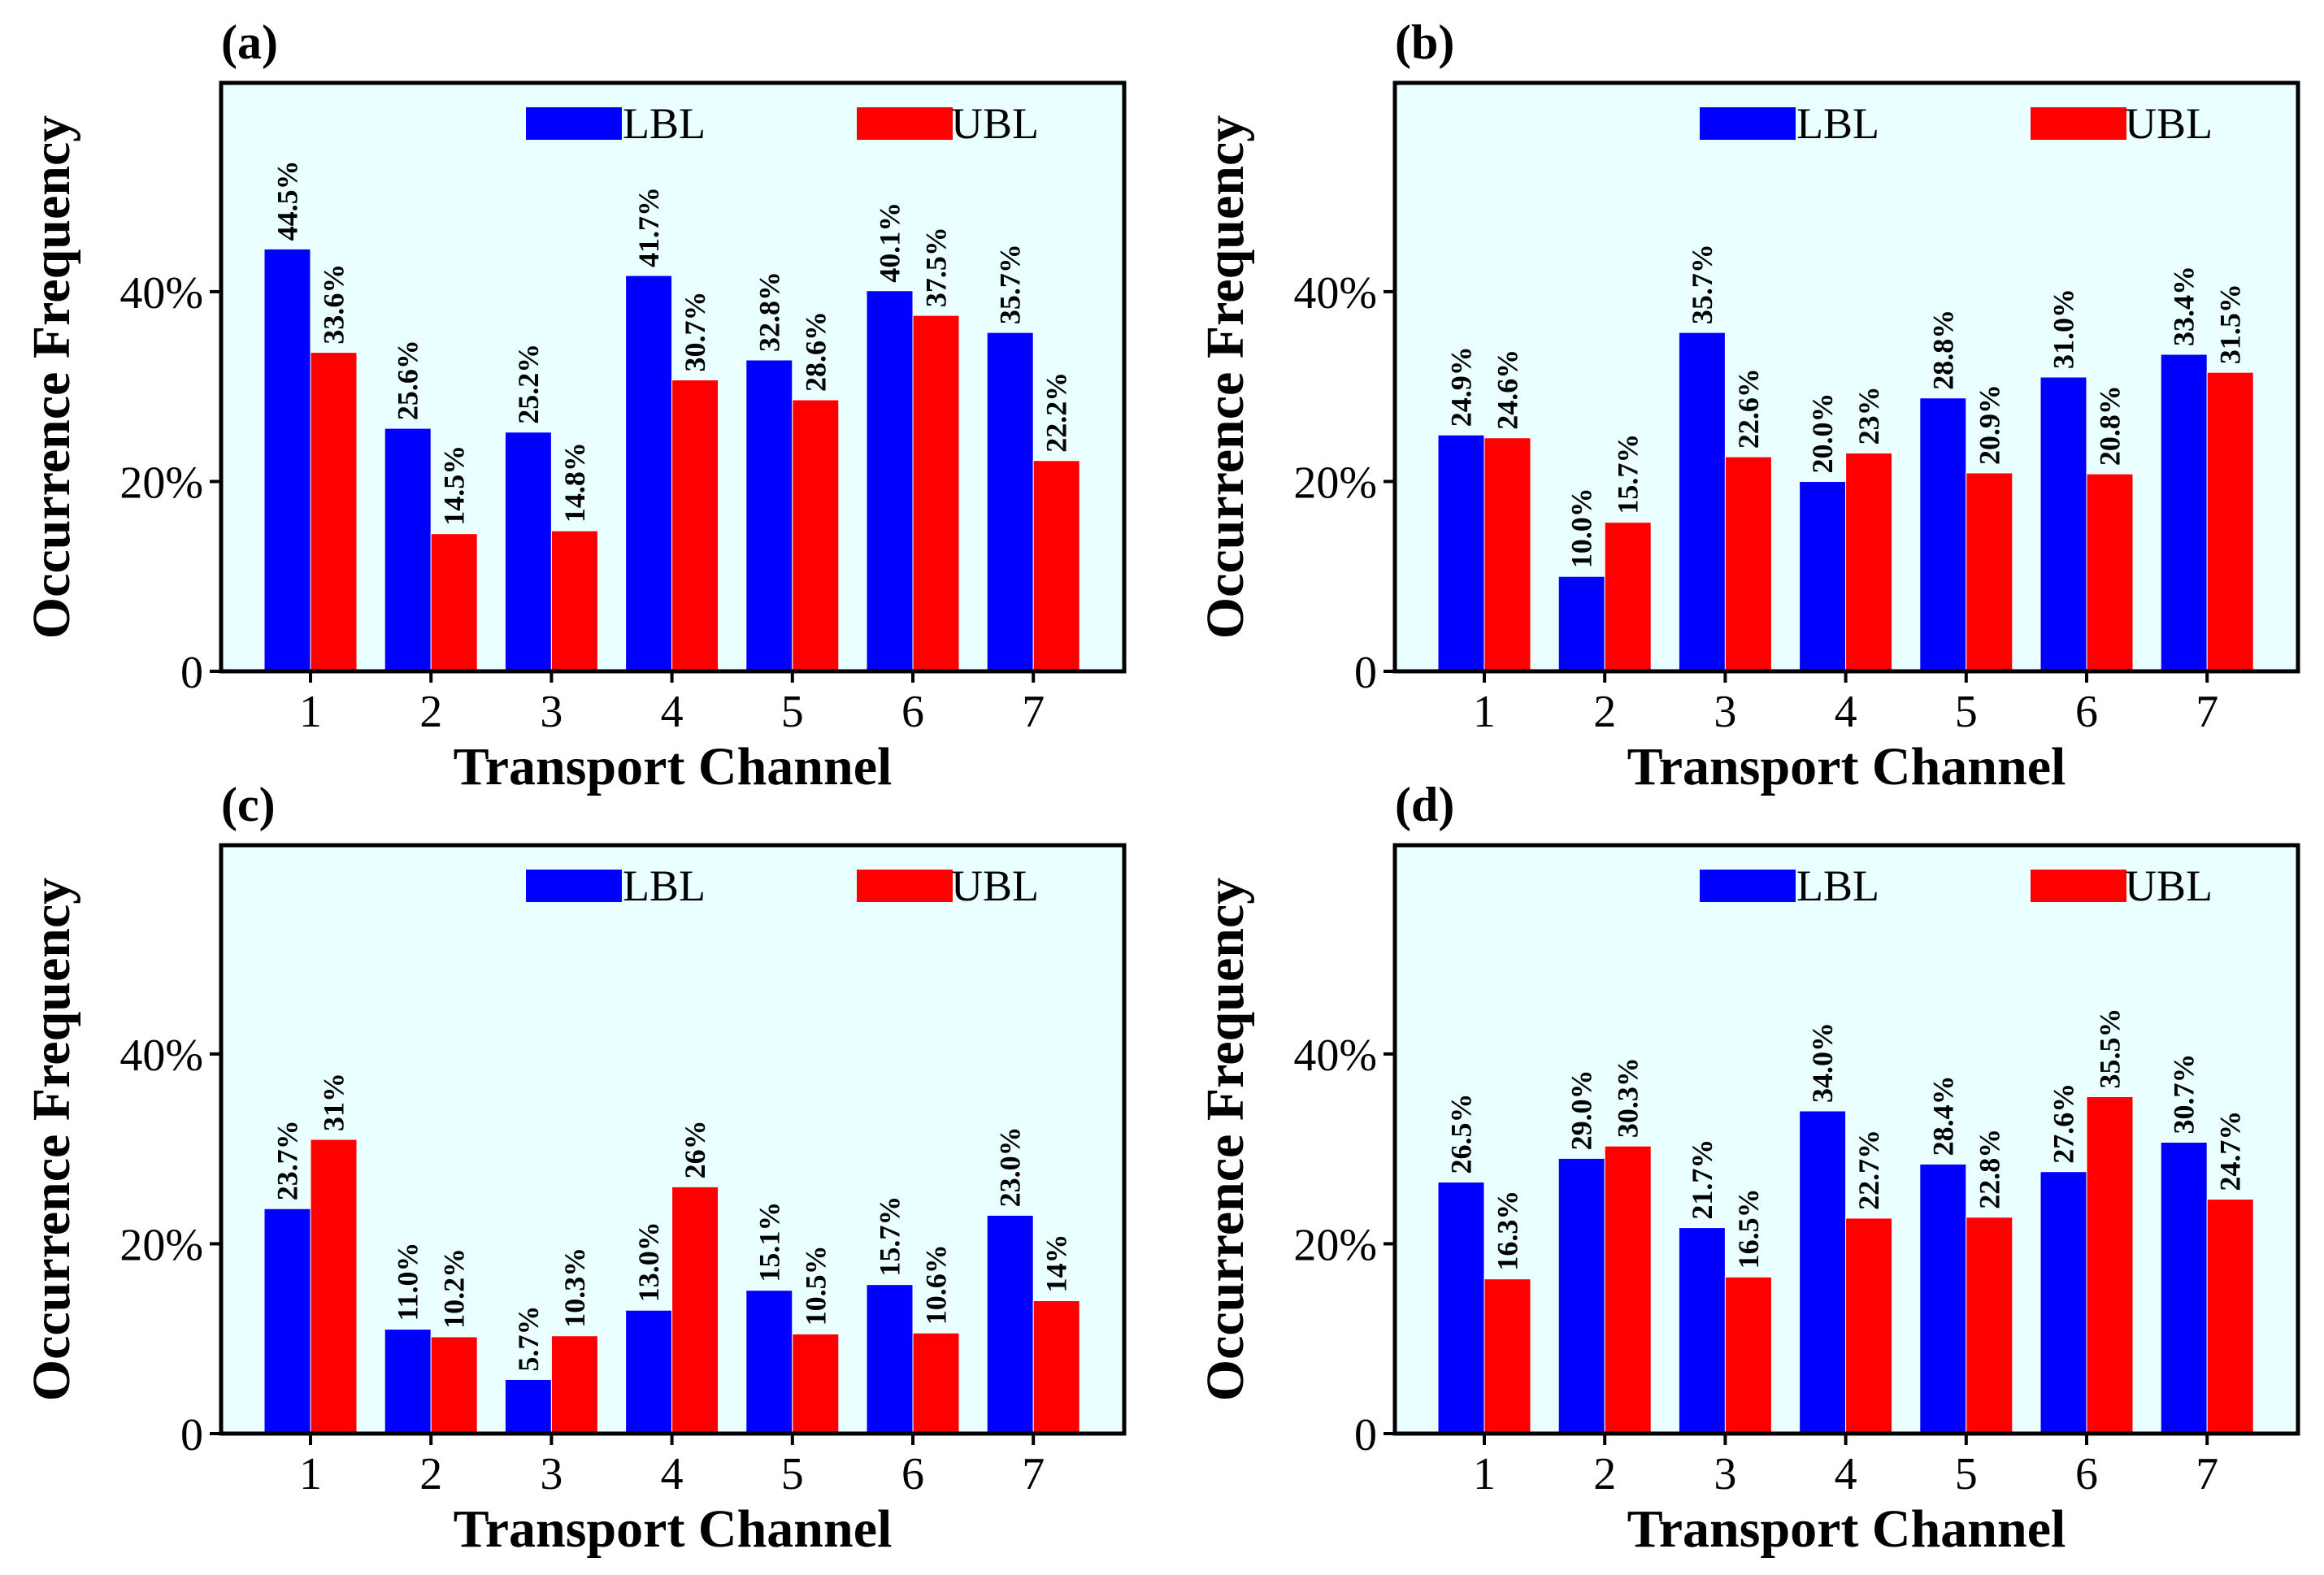  What do you see at coordinates (1461, 1134) in the screenshot?
I see `bar-label-lbl-1: 26.5%` at bounding box center [1461, 1134].